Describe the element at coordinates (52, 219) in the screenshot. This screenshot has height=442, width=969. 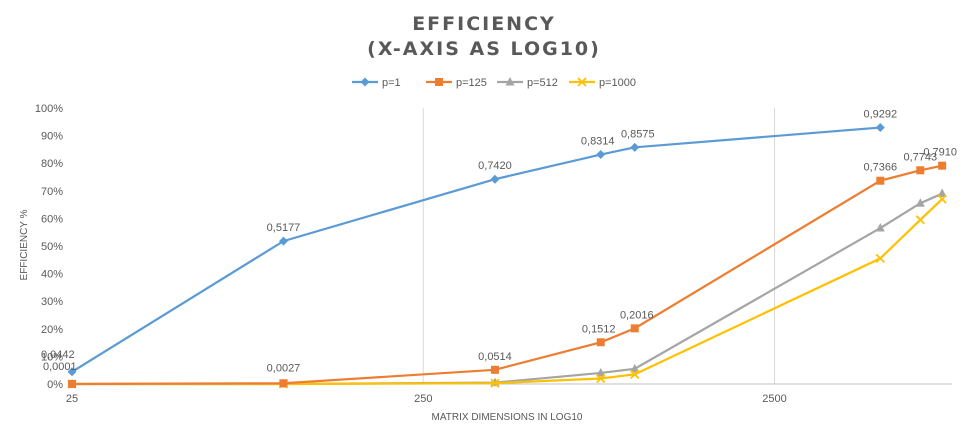
I see `y-tick-label: 60%` at that location.